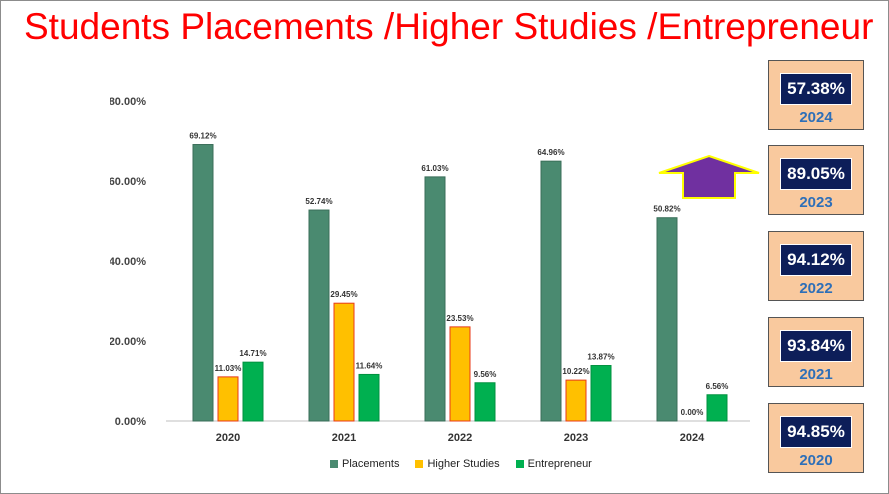 The width and height of the screenshot is (889, 494). Describe the element at coordinates (600, 357) in the screenshot. I see `data-label: 13.87%` at that location.